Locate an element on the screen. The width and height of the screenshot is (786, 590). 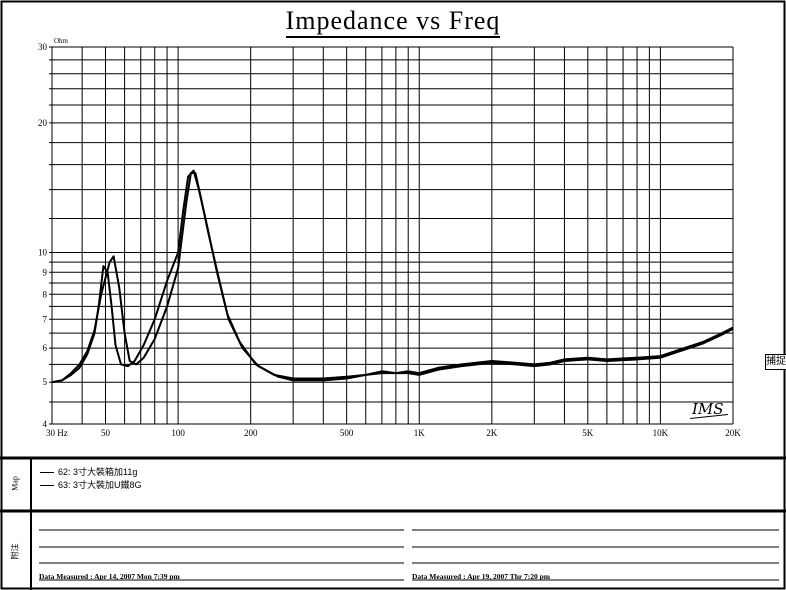
y-tick-label: 7 is located at coordinates (45, 319).